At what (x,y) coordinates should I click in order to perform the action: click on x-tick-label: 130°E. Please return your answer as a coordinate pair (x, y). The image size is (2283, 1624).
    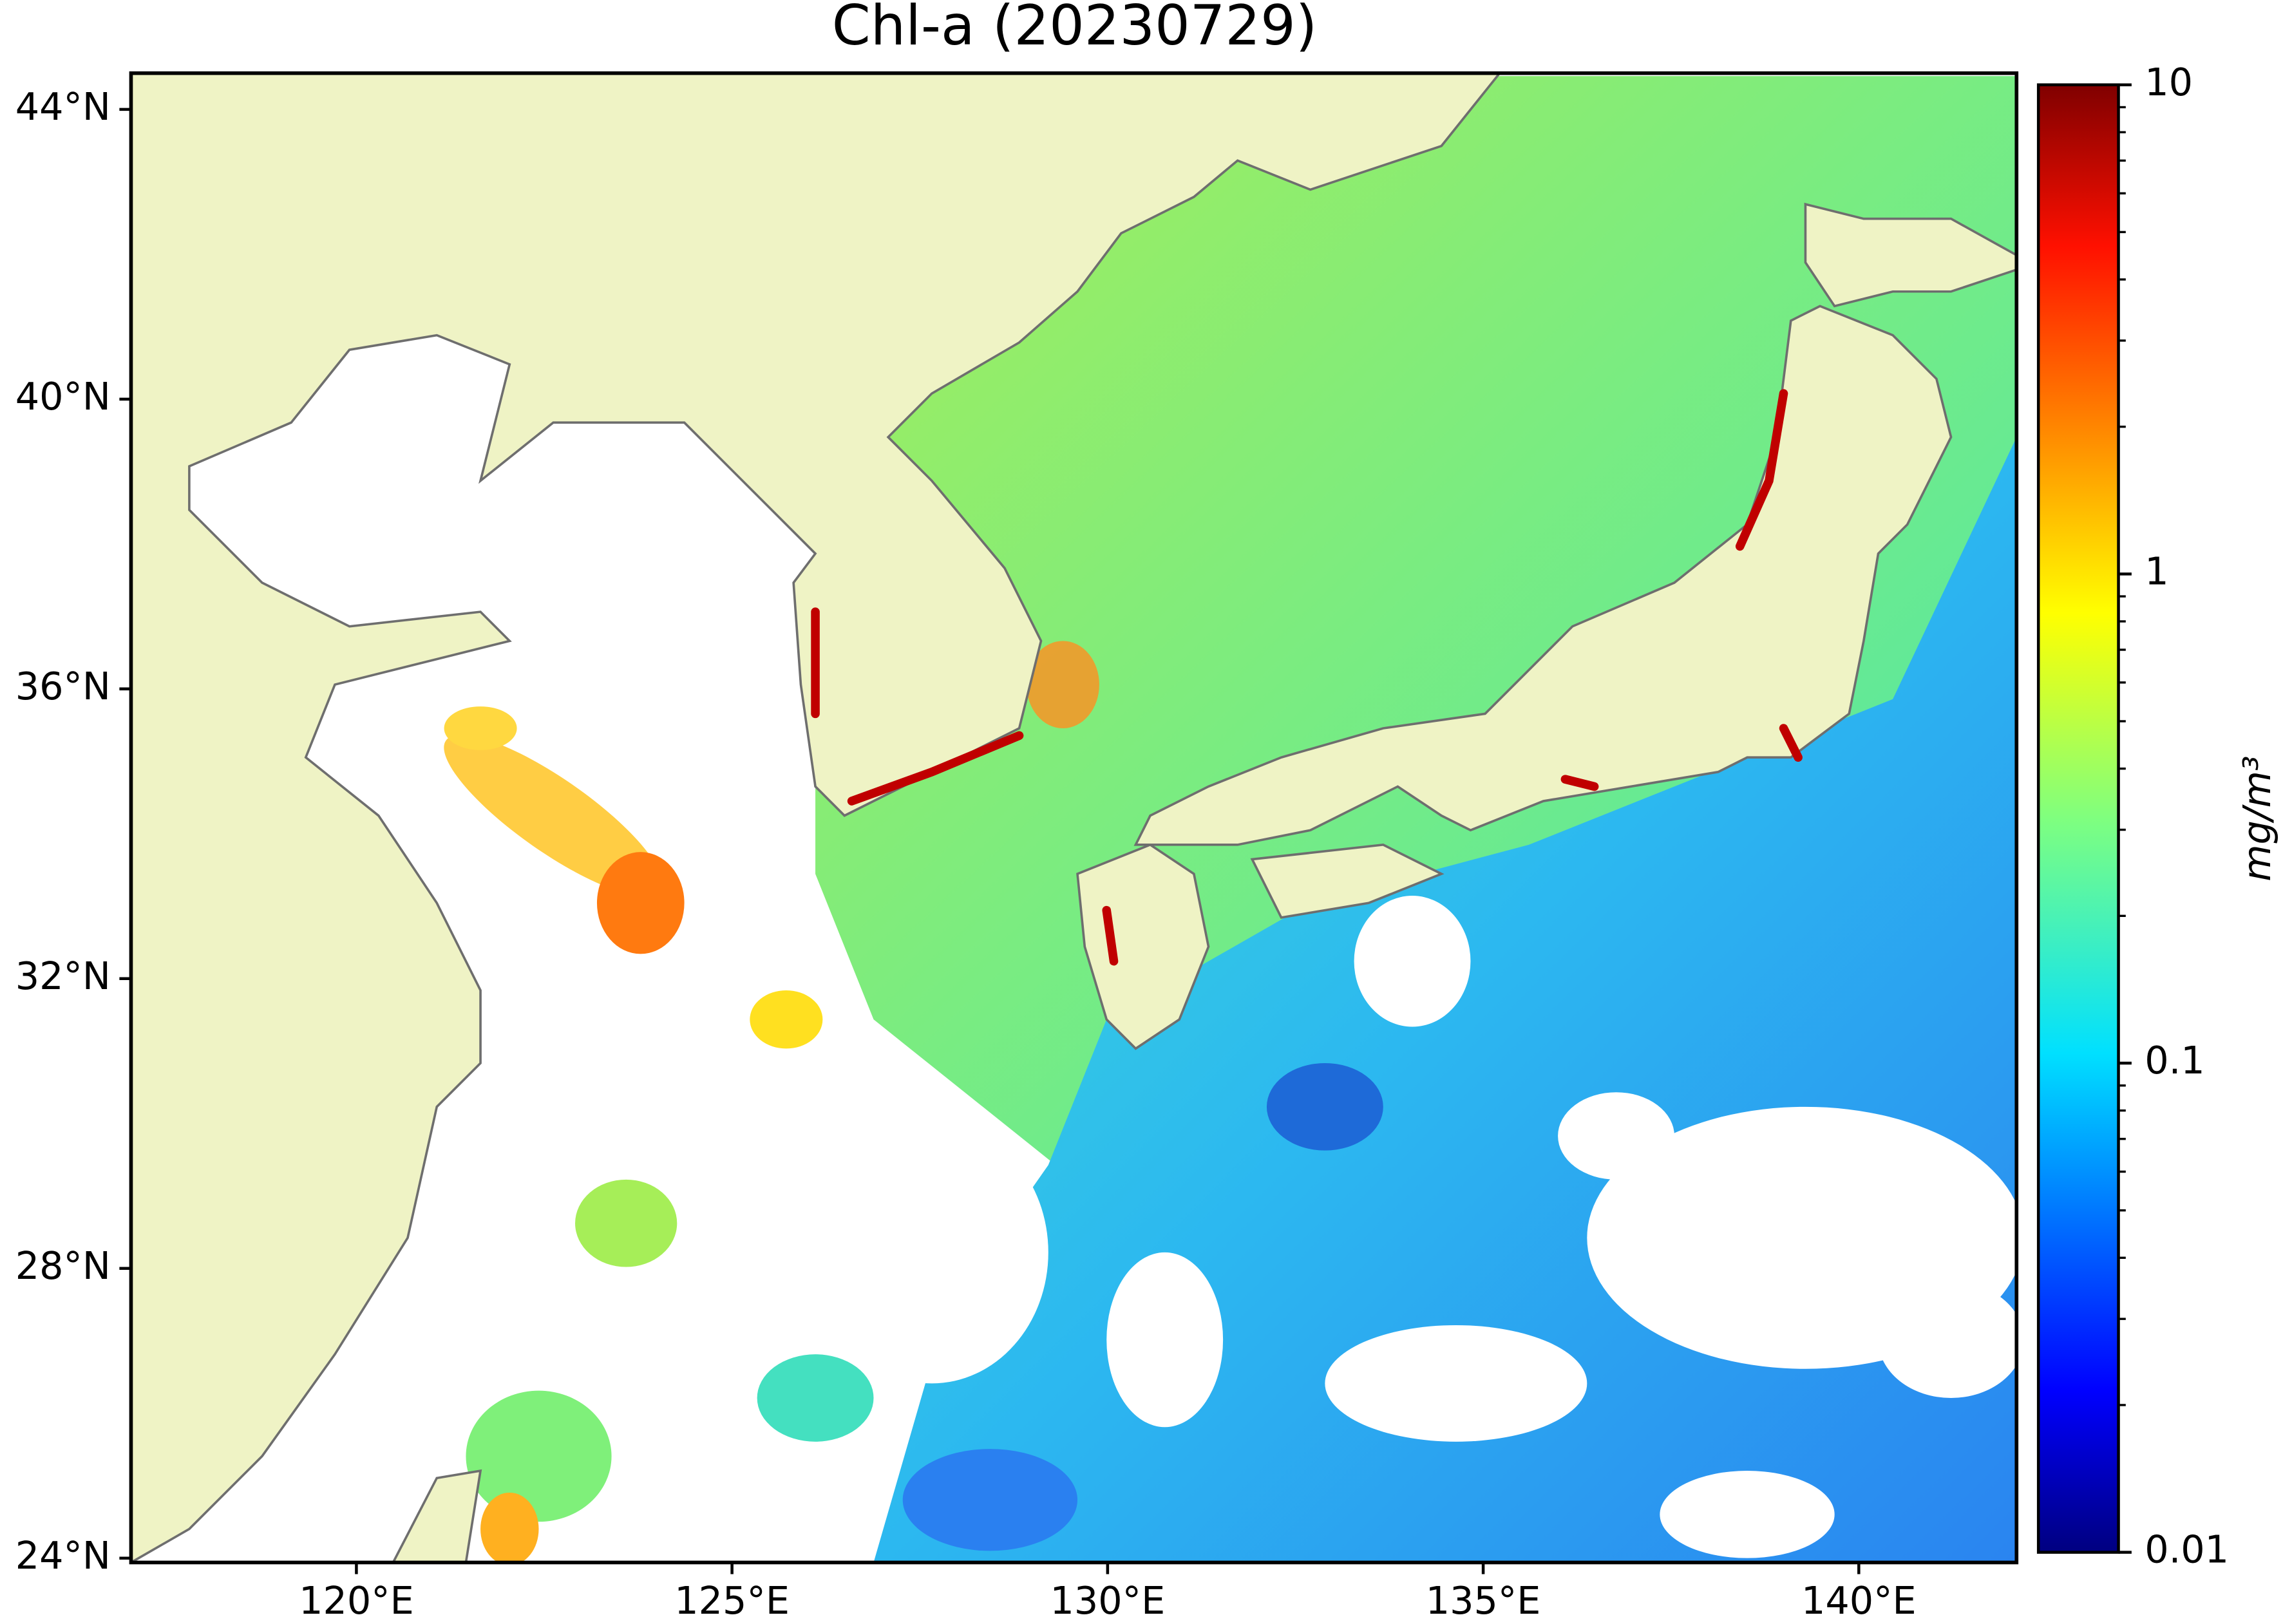
    Looking at the image, I should click on (1108, 1601).